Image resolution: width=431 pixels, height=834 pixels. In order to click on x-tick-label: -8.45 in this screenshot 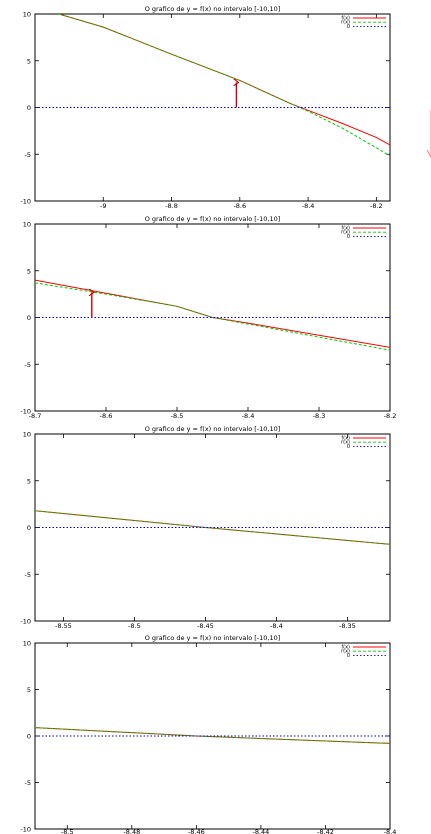, I will do `click(205, 626)`.